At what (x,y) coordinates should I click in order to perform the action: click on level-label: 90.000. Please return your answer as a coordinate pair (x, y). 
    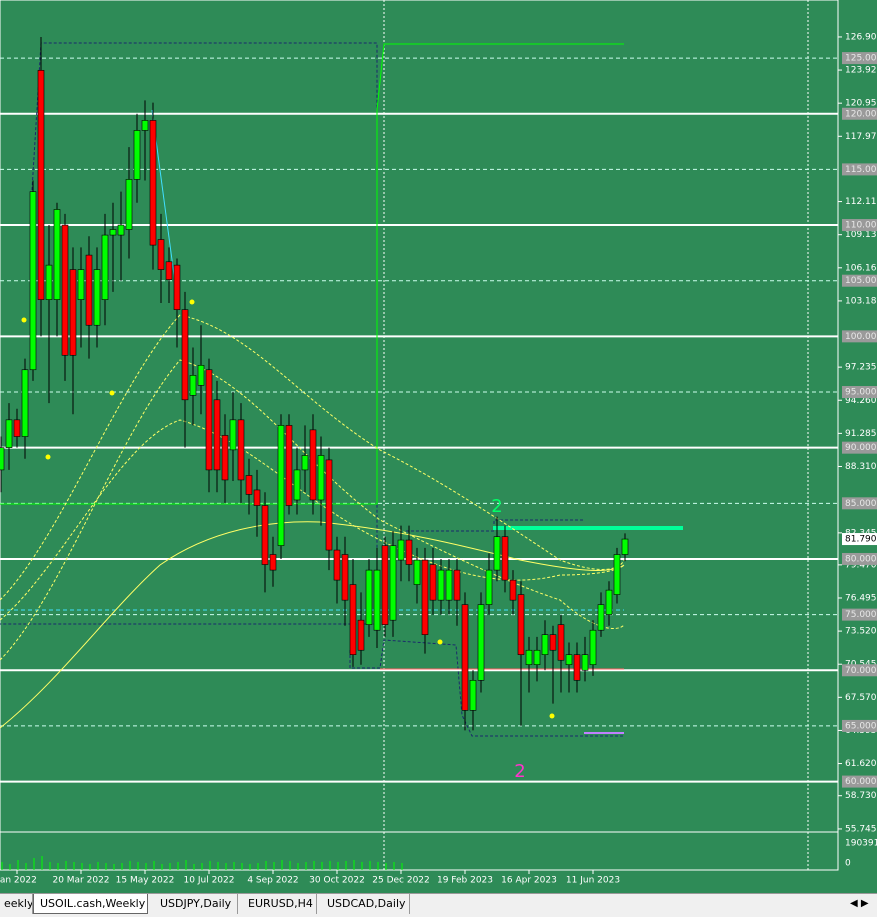
    Looking at the image, I should click on (861, 448).